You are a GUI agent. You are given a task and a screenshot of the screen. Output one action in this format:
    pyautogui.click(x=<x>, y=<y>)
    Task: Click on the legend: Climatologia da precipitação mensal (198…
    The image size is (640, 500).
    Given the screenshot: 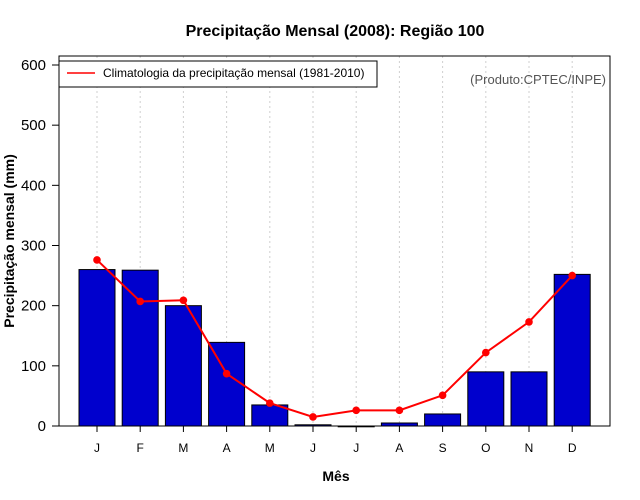 What is the action you would take?
    pyautogui.click(x=218, y=74)
    